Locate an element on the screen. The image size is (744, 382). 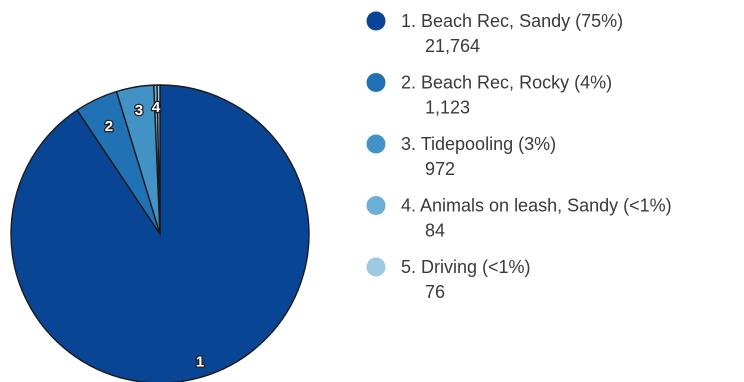
slice-number-label-1: 1 is located at coordinates (200, 362).